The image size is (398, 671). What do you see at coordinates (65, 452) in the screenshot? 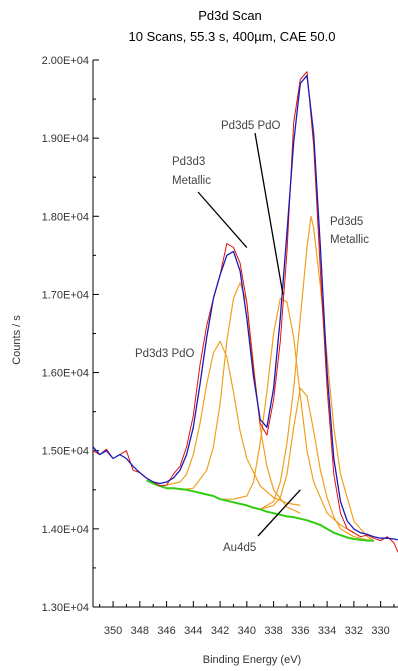
I see `y-tick-label: 1.50E+04` at bounding box center [65, 452].